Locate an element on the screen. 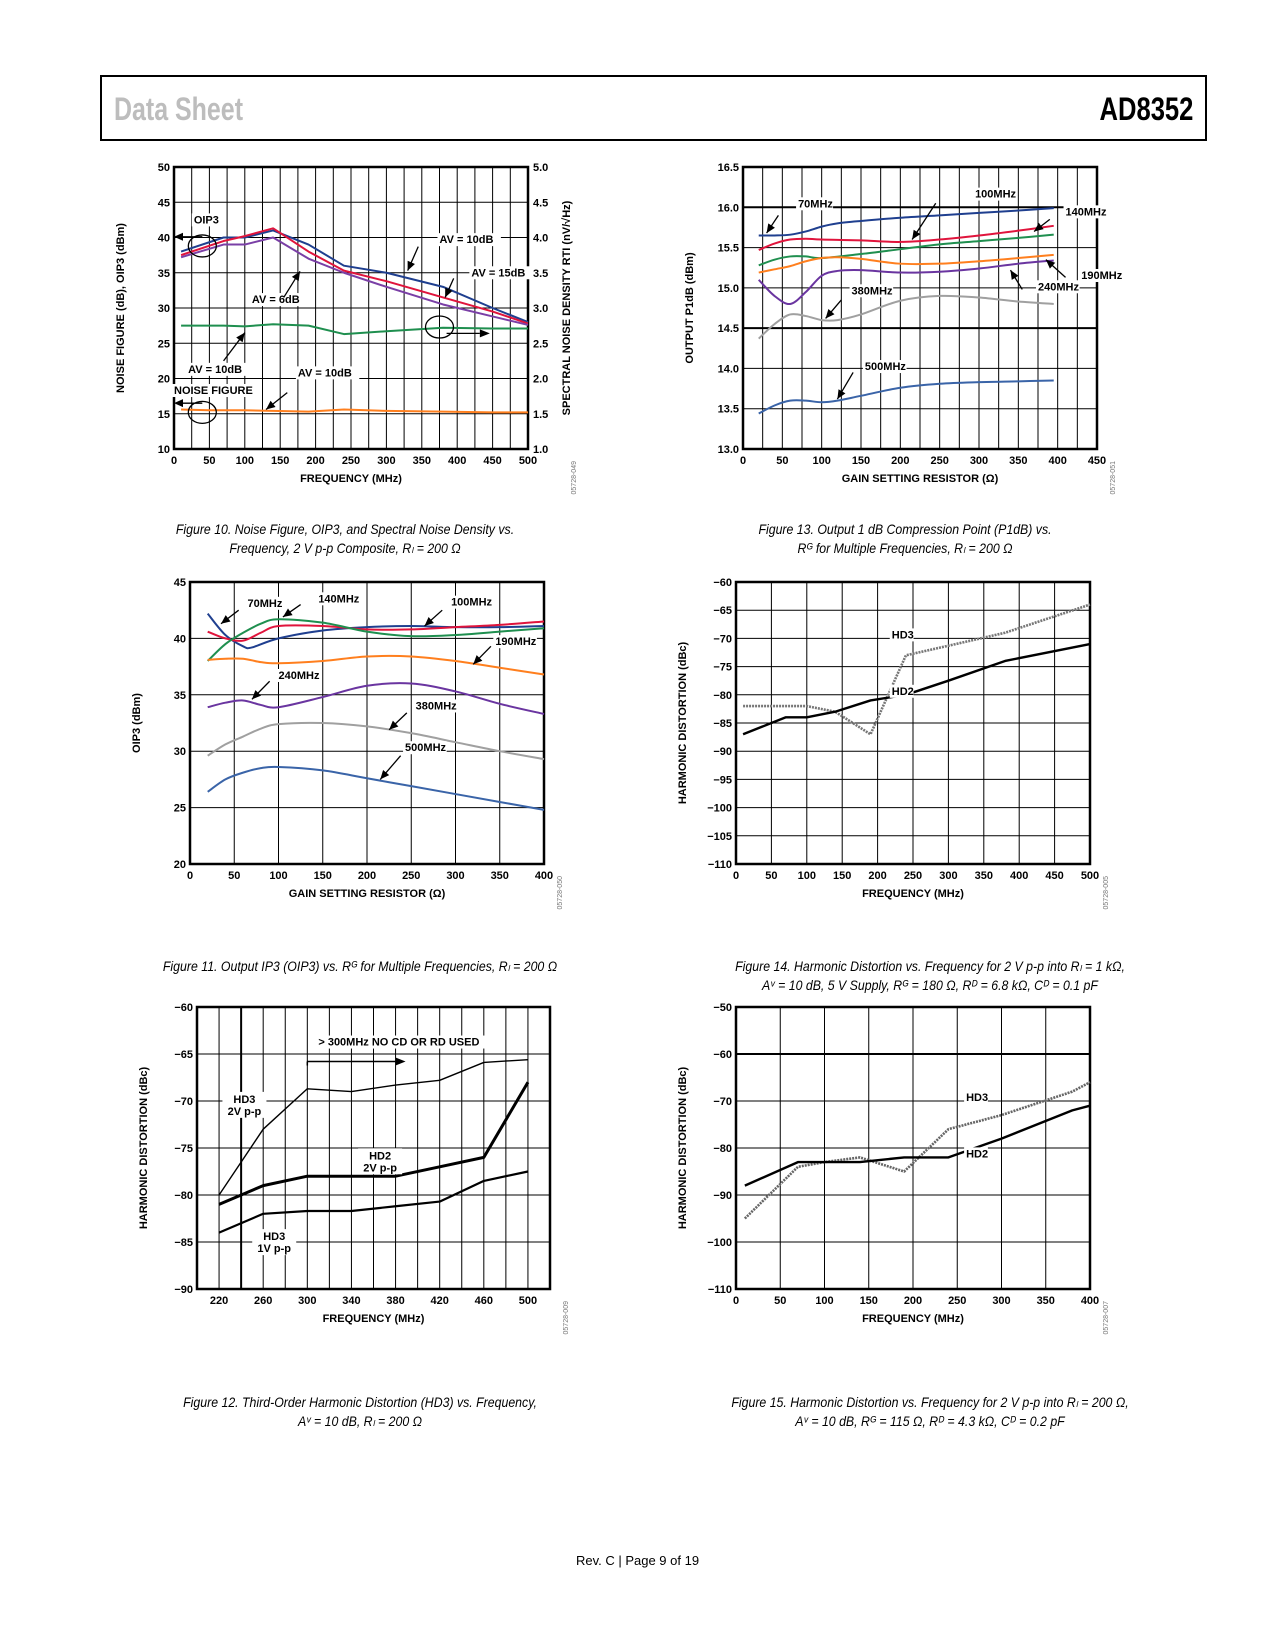 The width and height of the screenshot is (1275, 1650). annotation-label: NOISE FIGURE is located at coordinates (213, 391).